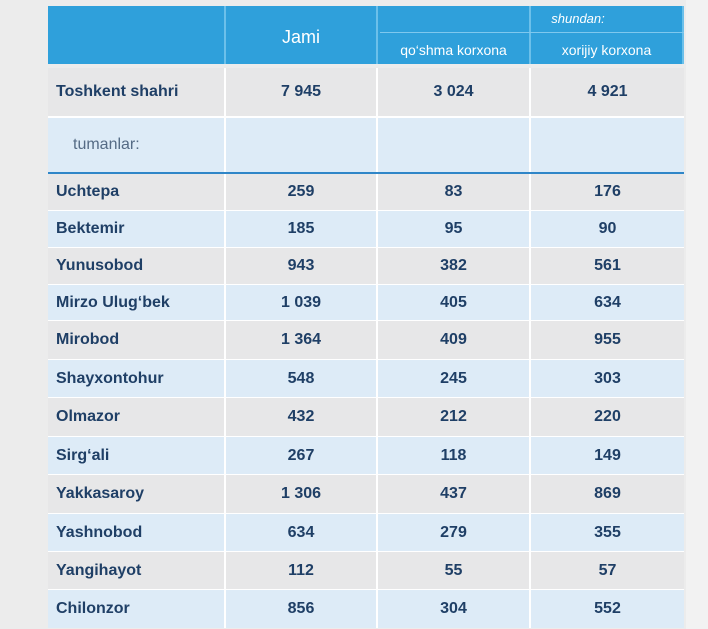 This screenshot has height=629, width=708. What do you see at coordinates (137, 340) in the screenshot?
I see `row-name: Mirobod` at bounding box center [137, 340].